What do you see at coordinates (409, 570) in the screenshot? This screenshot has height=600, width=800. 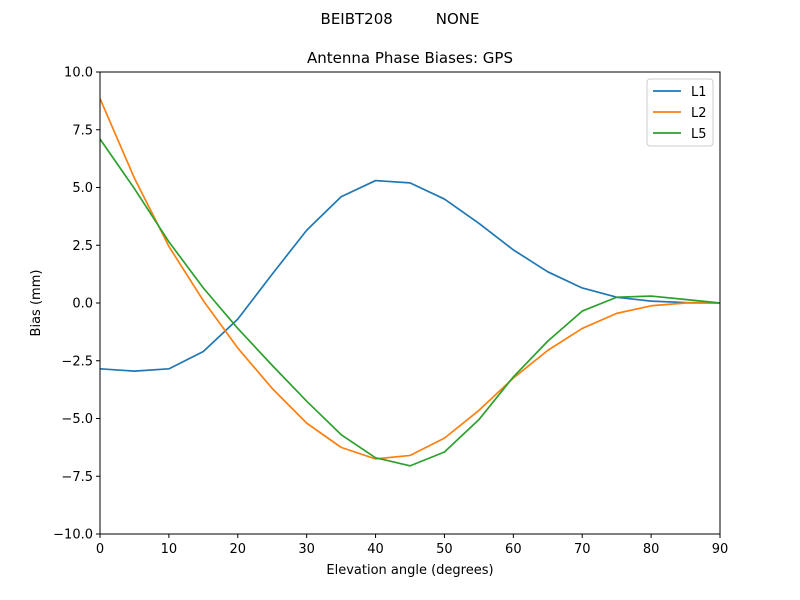 I see `x-axis-label: Elevation angle (degrees)` at bounding box center [409, 570].